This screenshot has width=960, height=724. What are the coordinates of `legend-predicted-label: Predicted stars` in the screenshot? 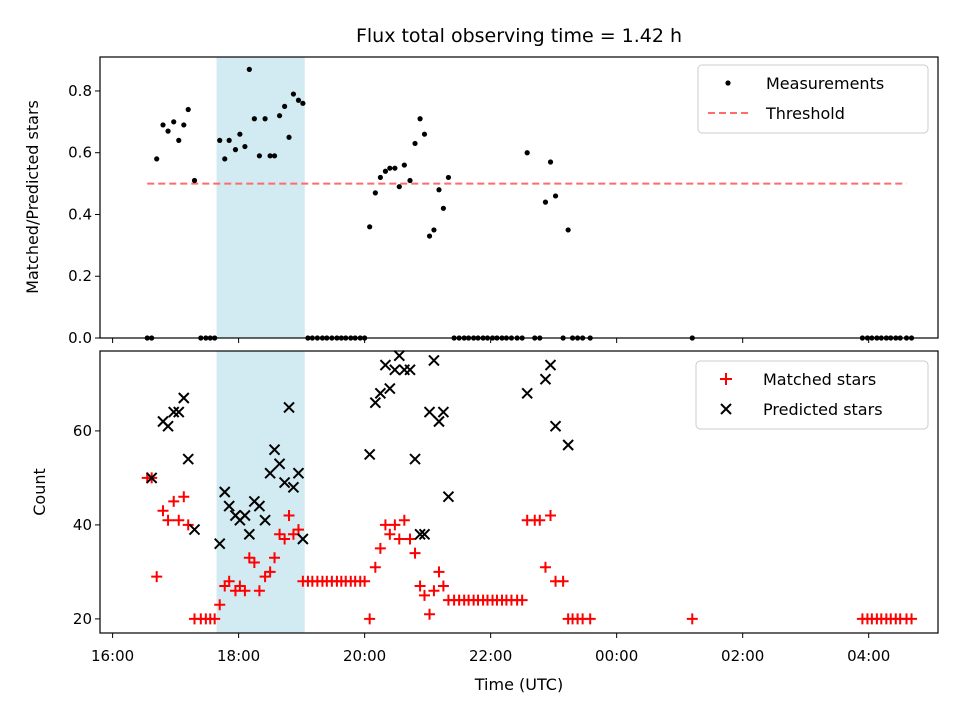 It's located at (823, 409).